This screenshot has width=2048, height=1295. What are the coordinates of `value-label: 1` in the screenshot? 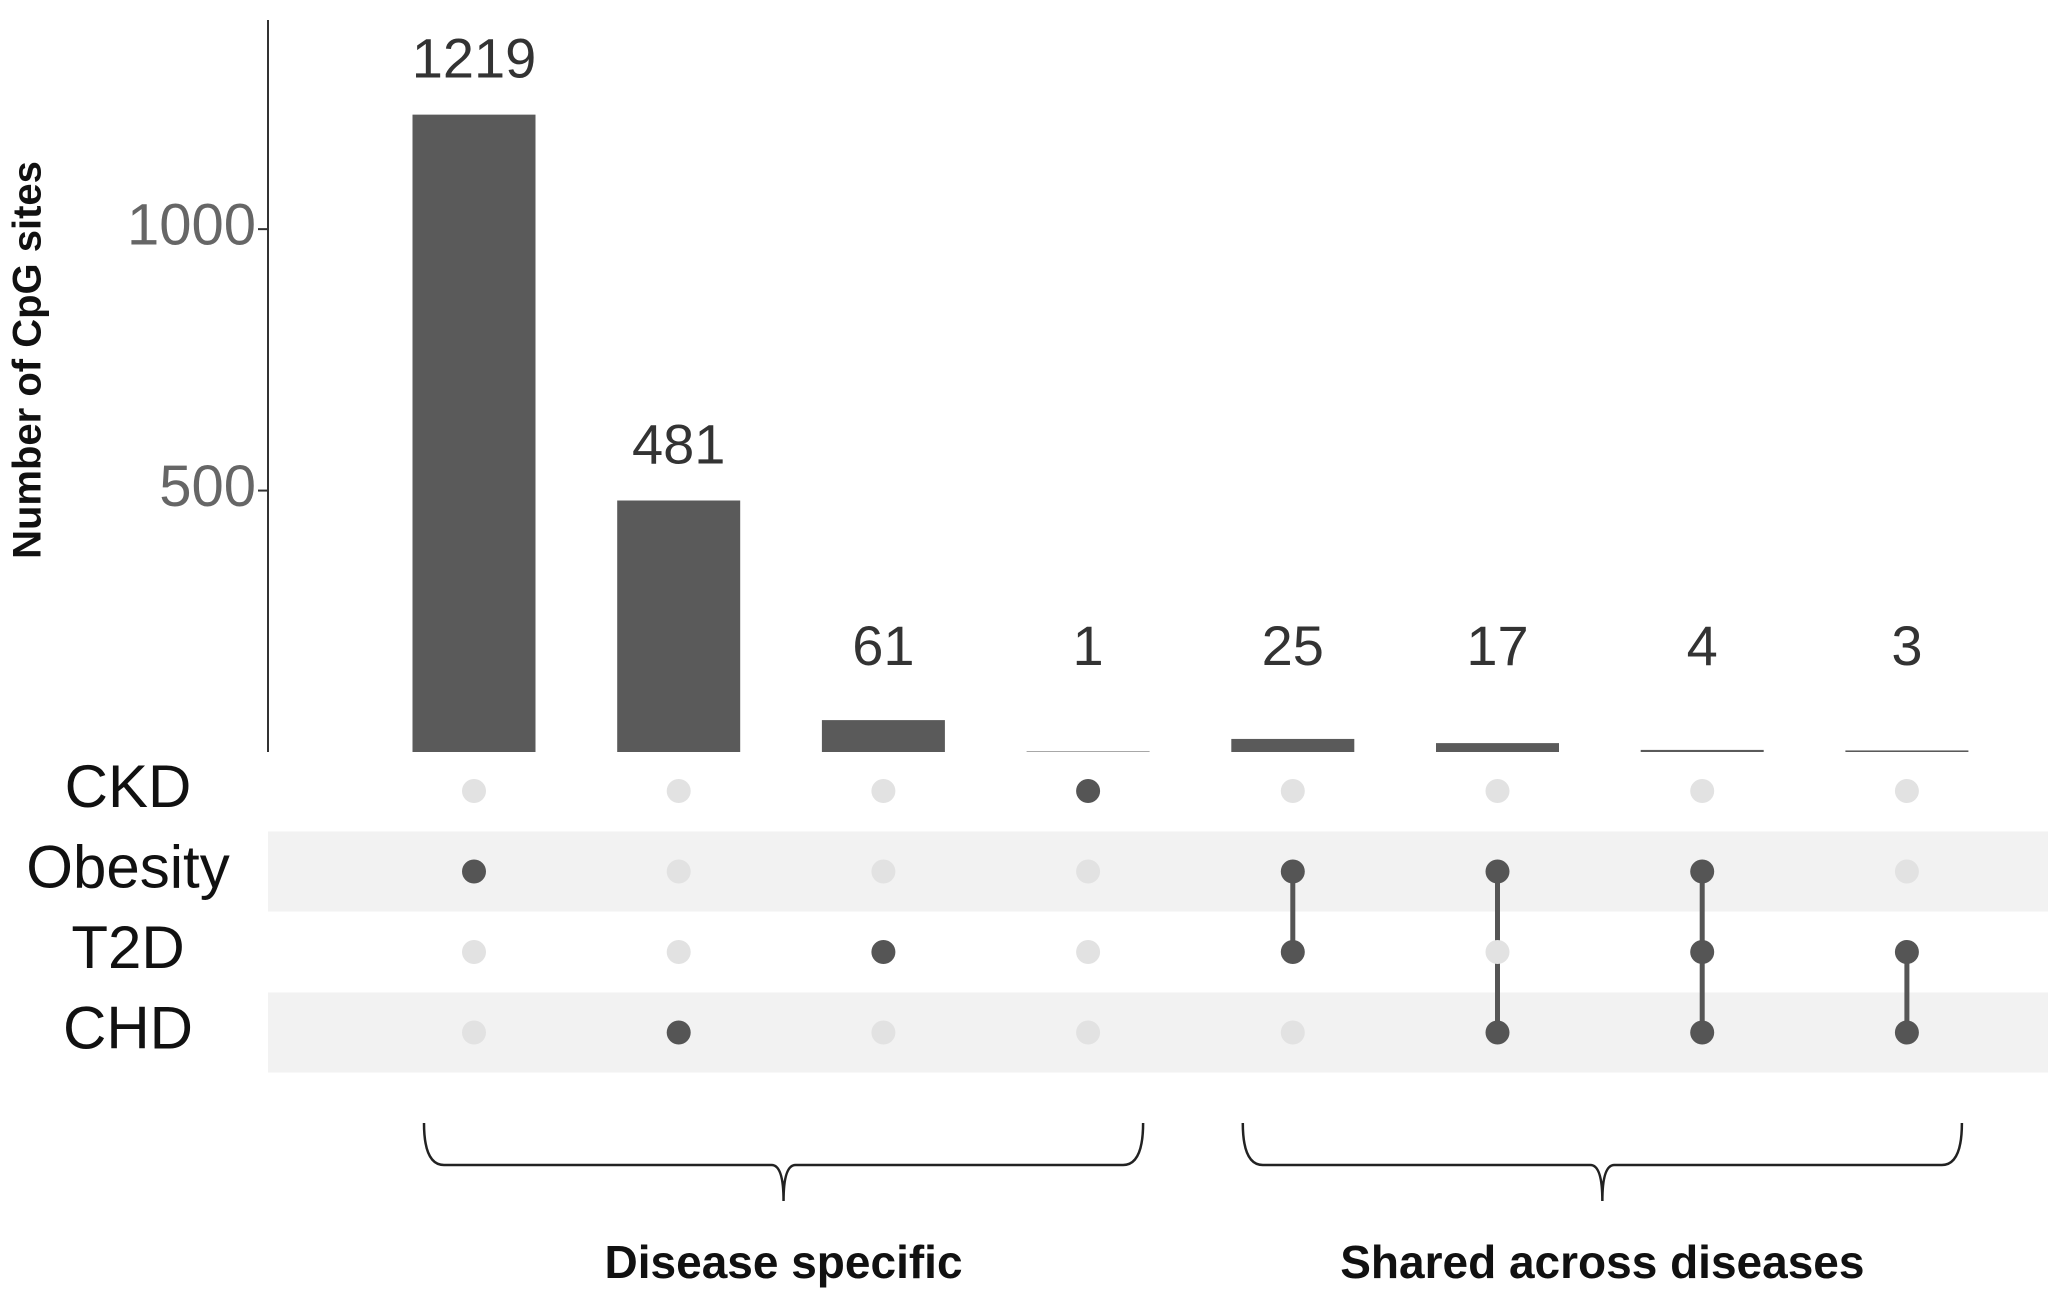 It's located at (1088, 645).